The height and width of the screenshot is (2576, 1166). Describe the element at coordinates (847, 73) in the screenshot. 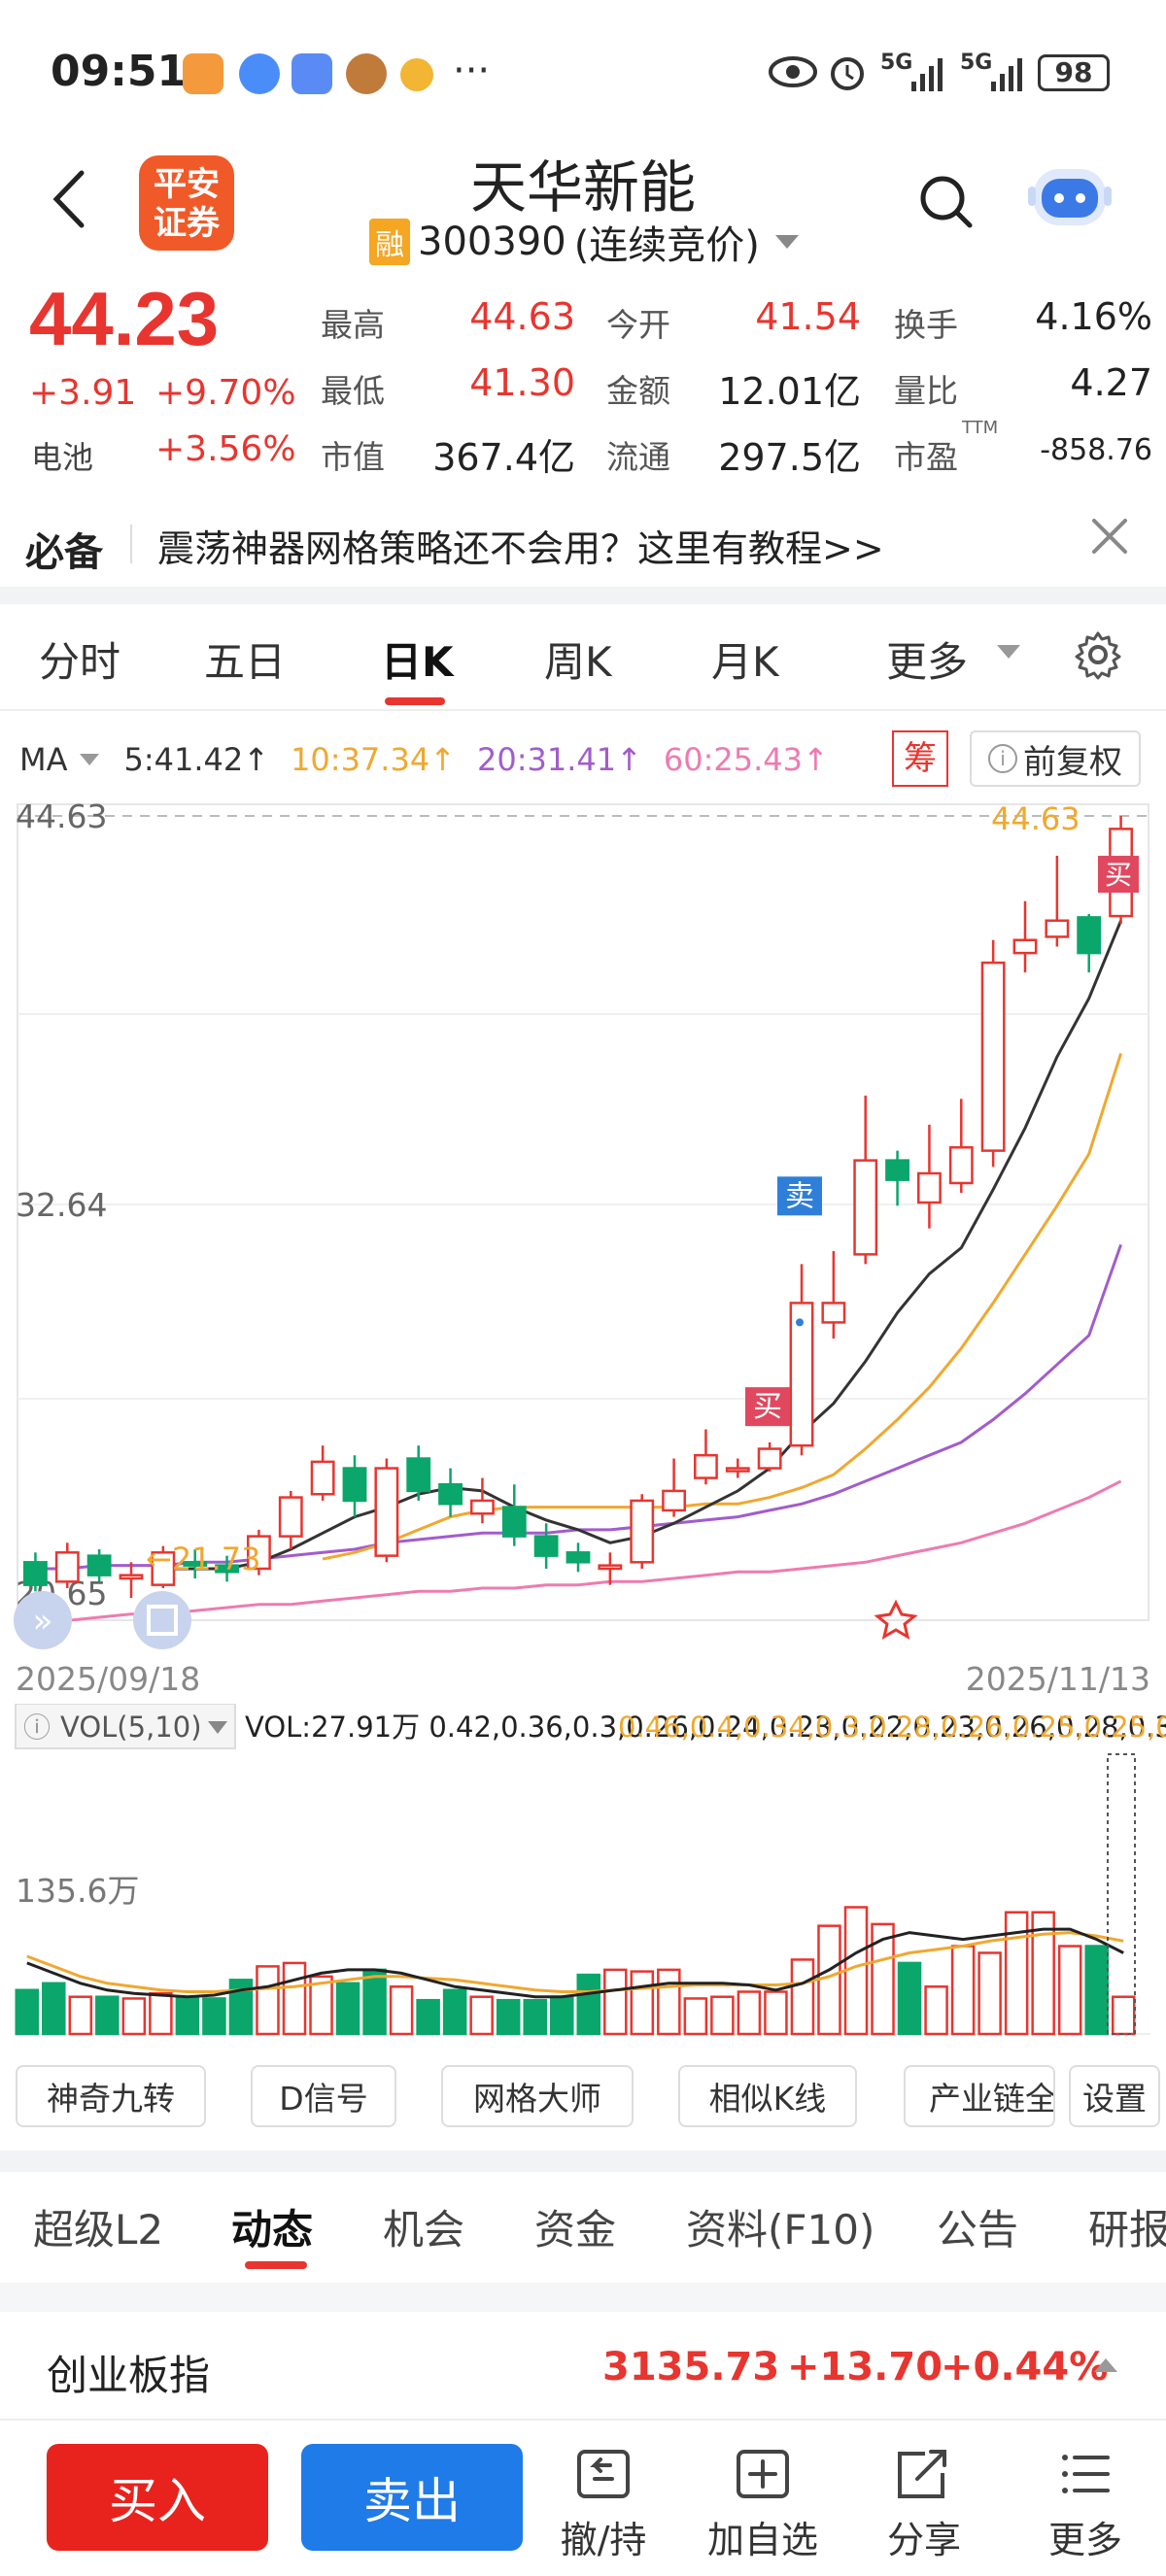

I see `alarm-icon` at that location.